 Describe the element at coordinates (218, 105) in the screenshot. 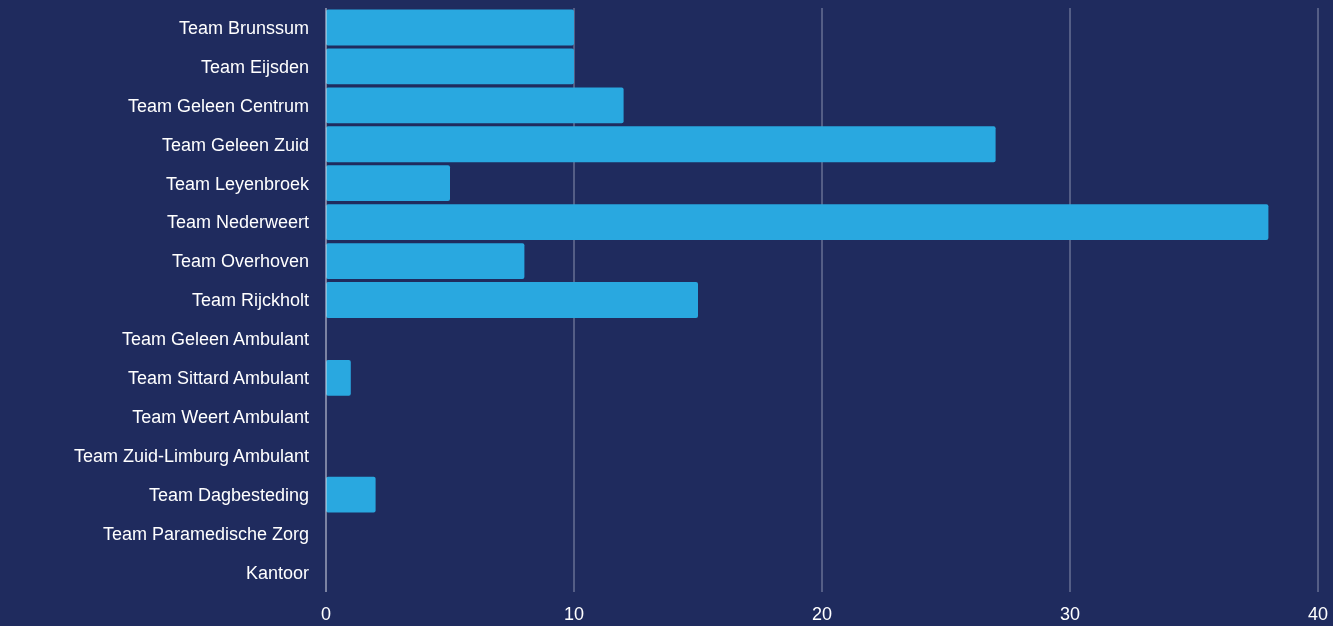

I see `y-tick-label: Team Geleen Centrum` at that location.